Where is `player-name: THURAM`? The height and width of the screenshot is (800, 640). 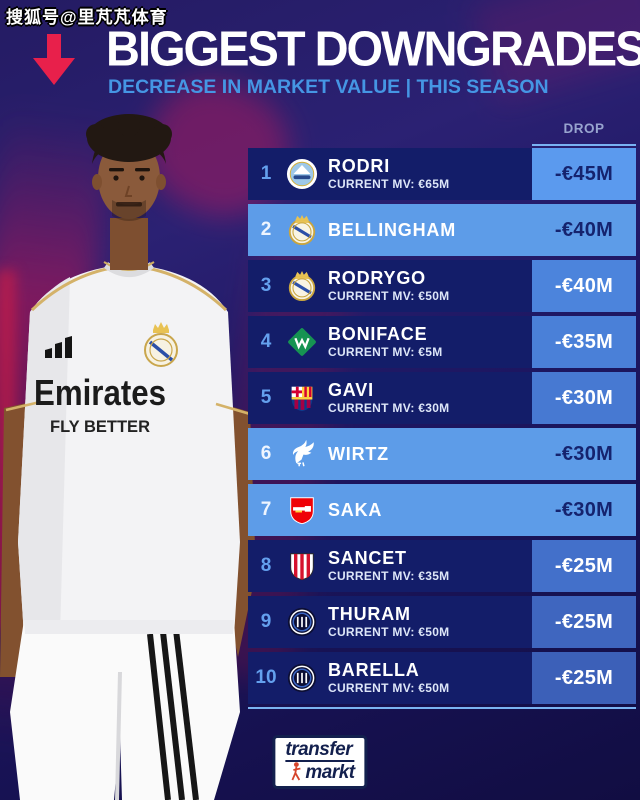
player-name: THURAM is located at coordinates (369, 613).